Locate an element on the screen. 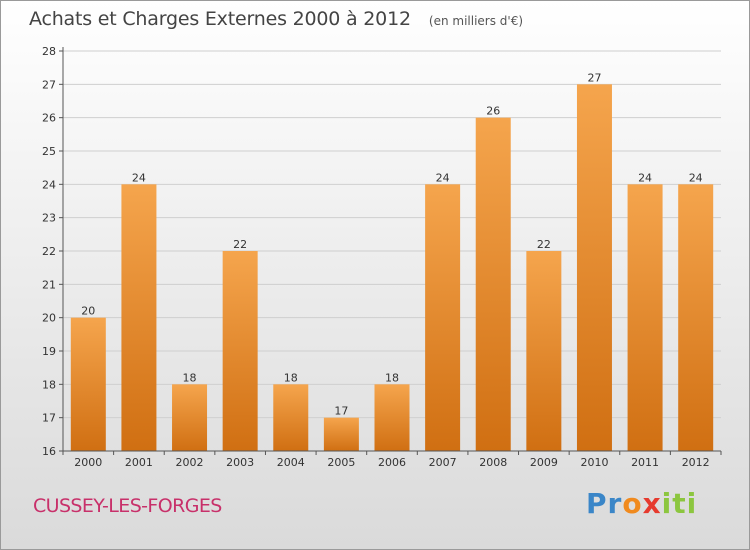 The width and height of the screenshot is (750, 550). bar-2004 is located at coordinates (291, 417).